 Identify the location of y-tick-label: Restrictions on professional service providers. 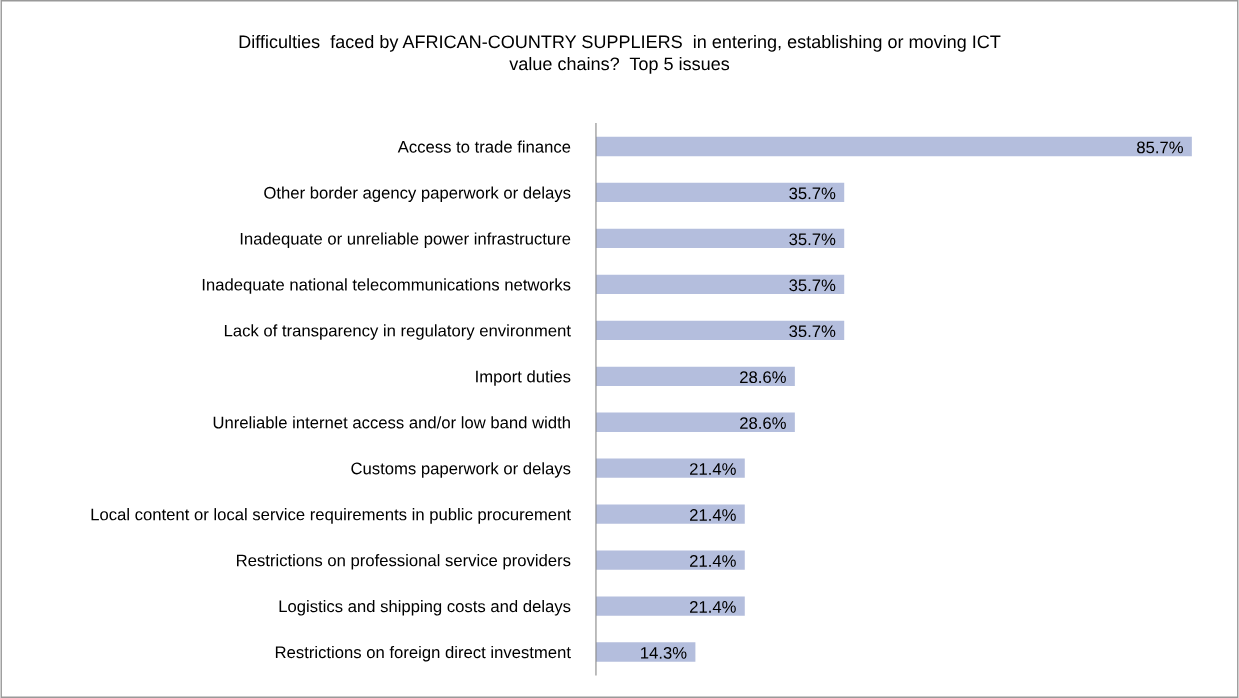
(404, 562).